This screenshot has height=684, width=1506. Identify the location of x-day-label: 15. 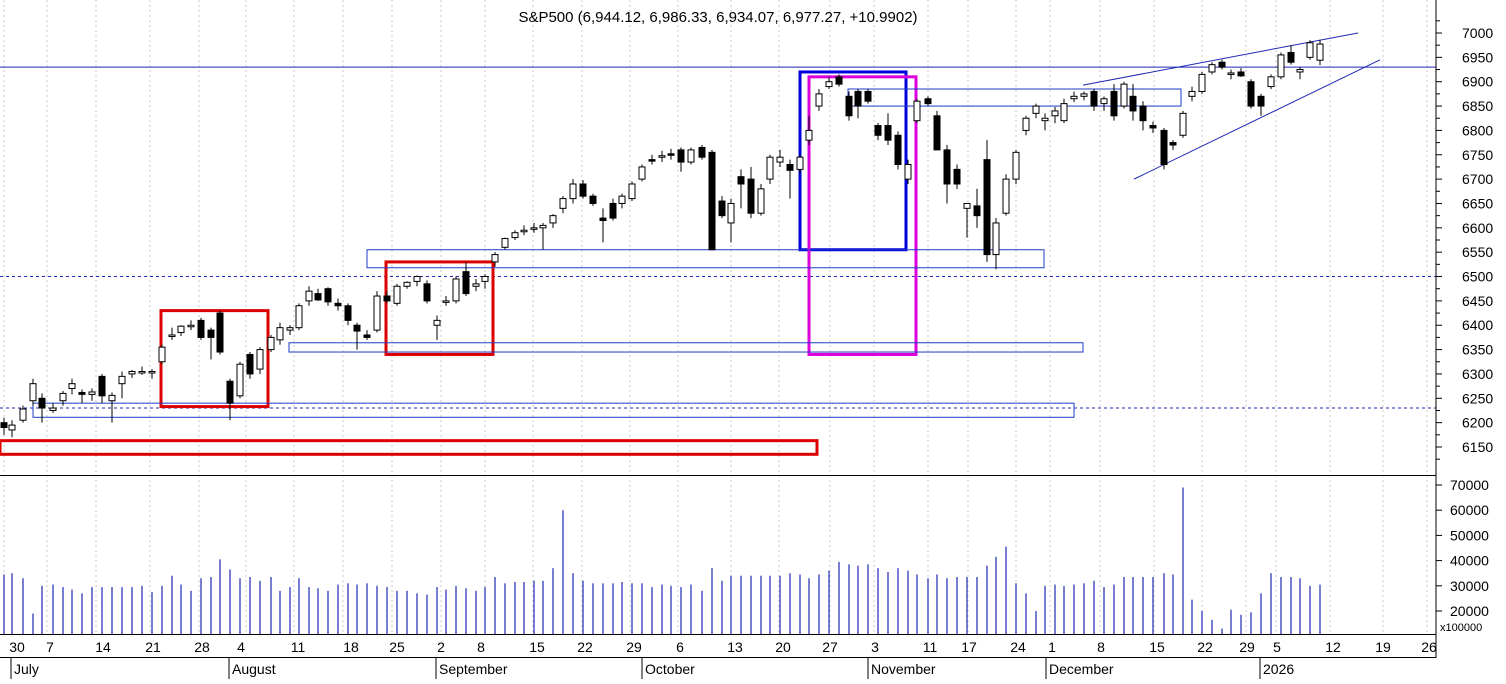
(537, 647).